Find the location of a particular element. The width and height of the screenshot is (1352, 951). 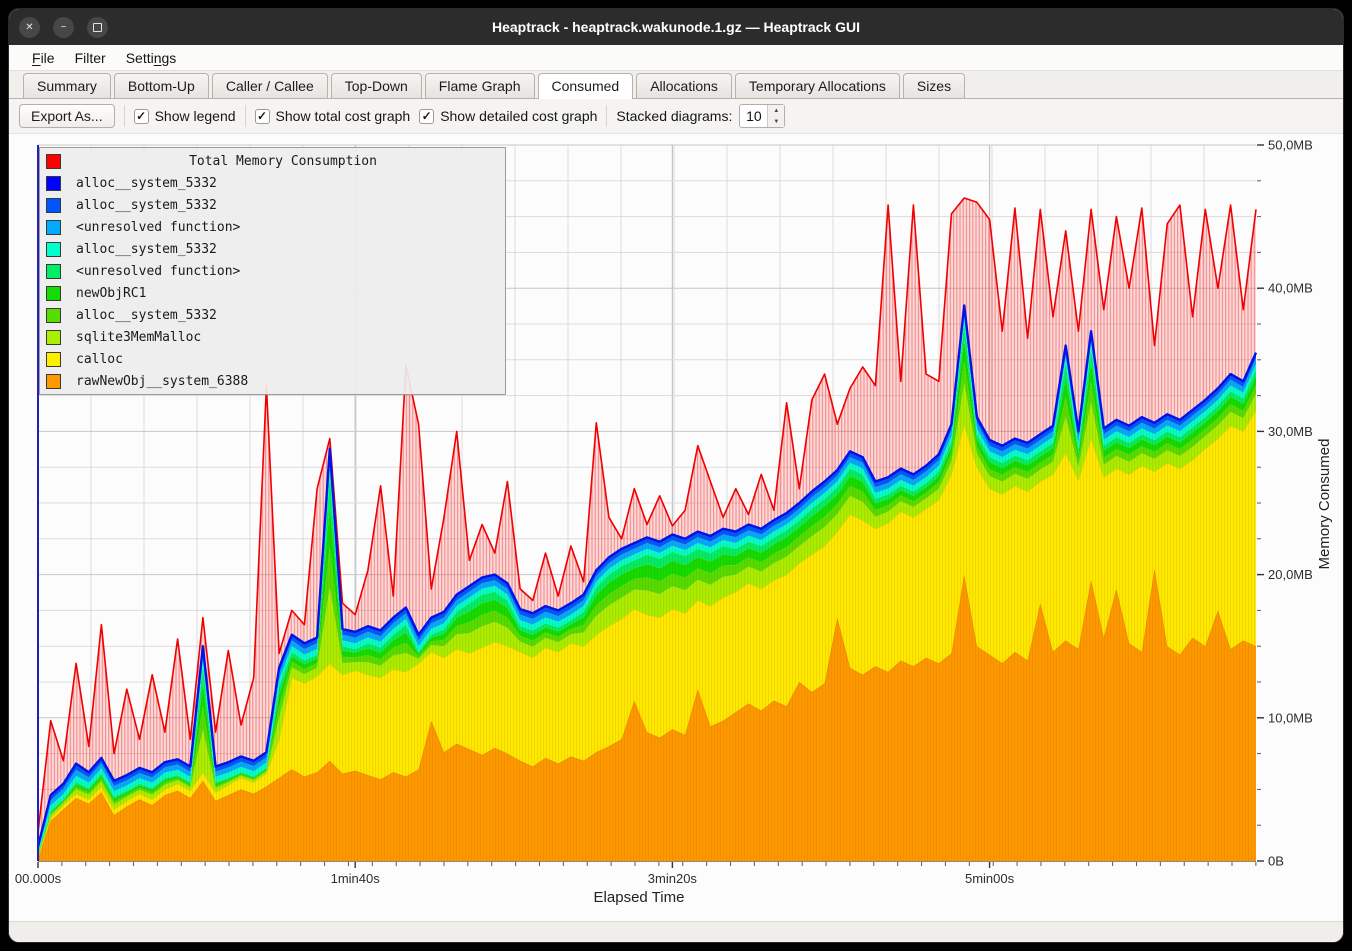

window-controls: ✕ − is located at coordinates (70, 27).